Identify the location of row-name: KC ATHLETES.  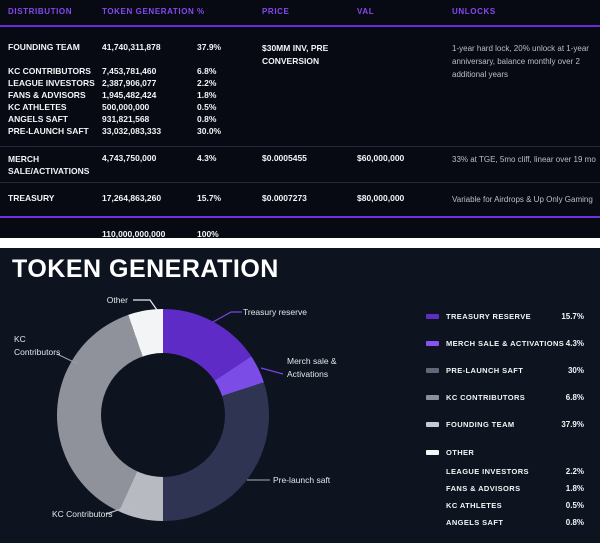
(37, 107).